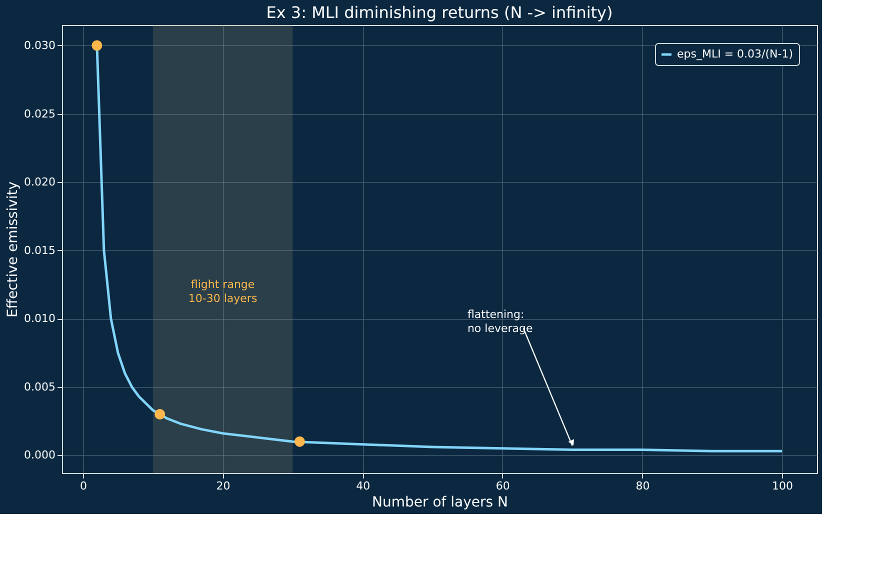  What do you see at coordinates (40, 319) in the screenshot?
I see `y-tick-label: 0.010` at bounding box center [40, 319].